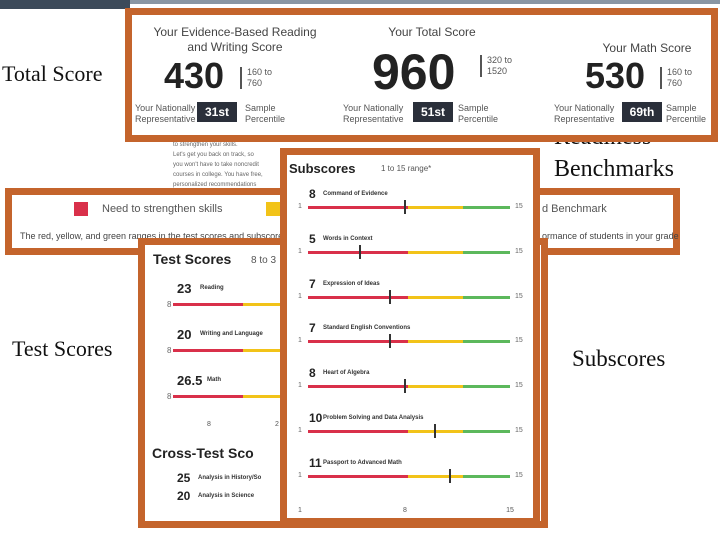 This screenshot has width=720, height=540. What do you see at coordinates (217, 112) in the screenshot?
I see `percentile-badge: 31st` at bounding box center [217, 112].